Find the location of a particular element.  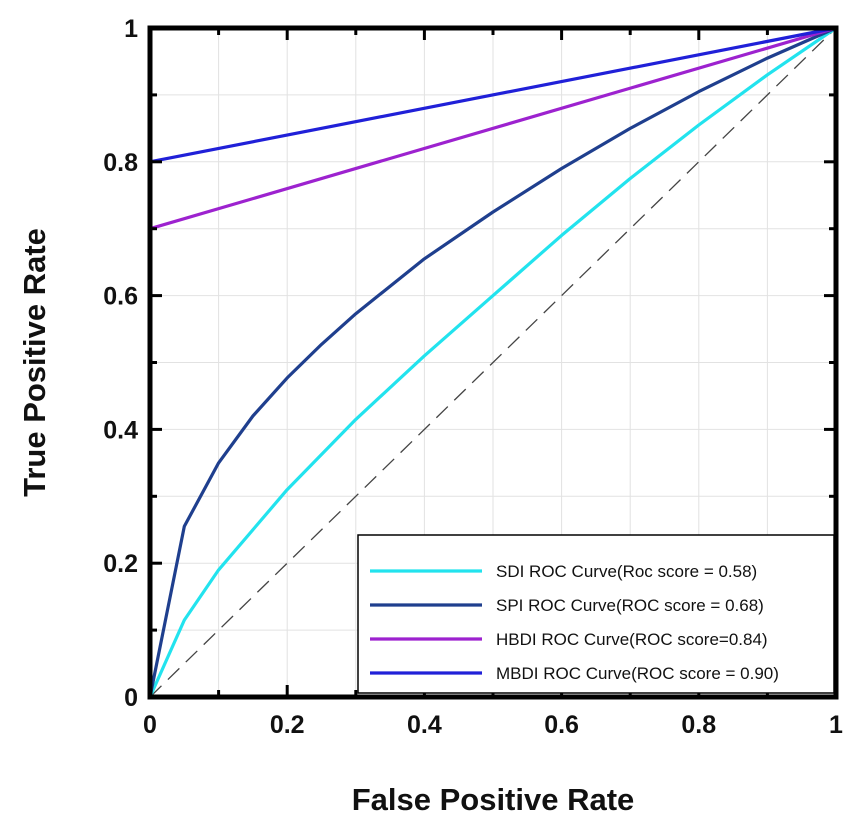

legend-box is located at coordinates (596, 614).